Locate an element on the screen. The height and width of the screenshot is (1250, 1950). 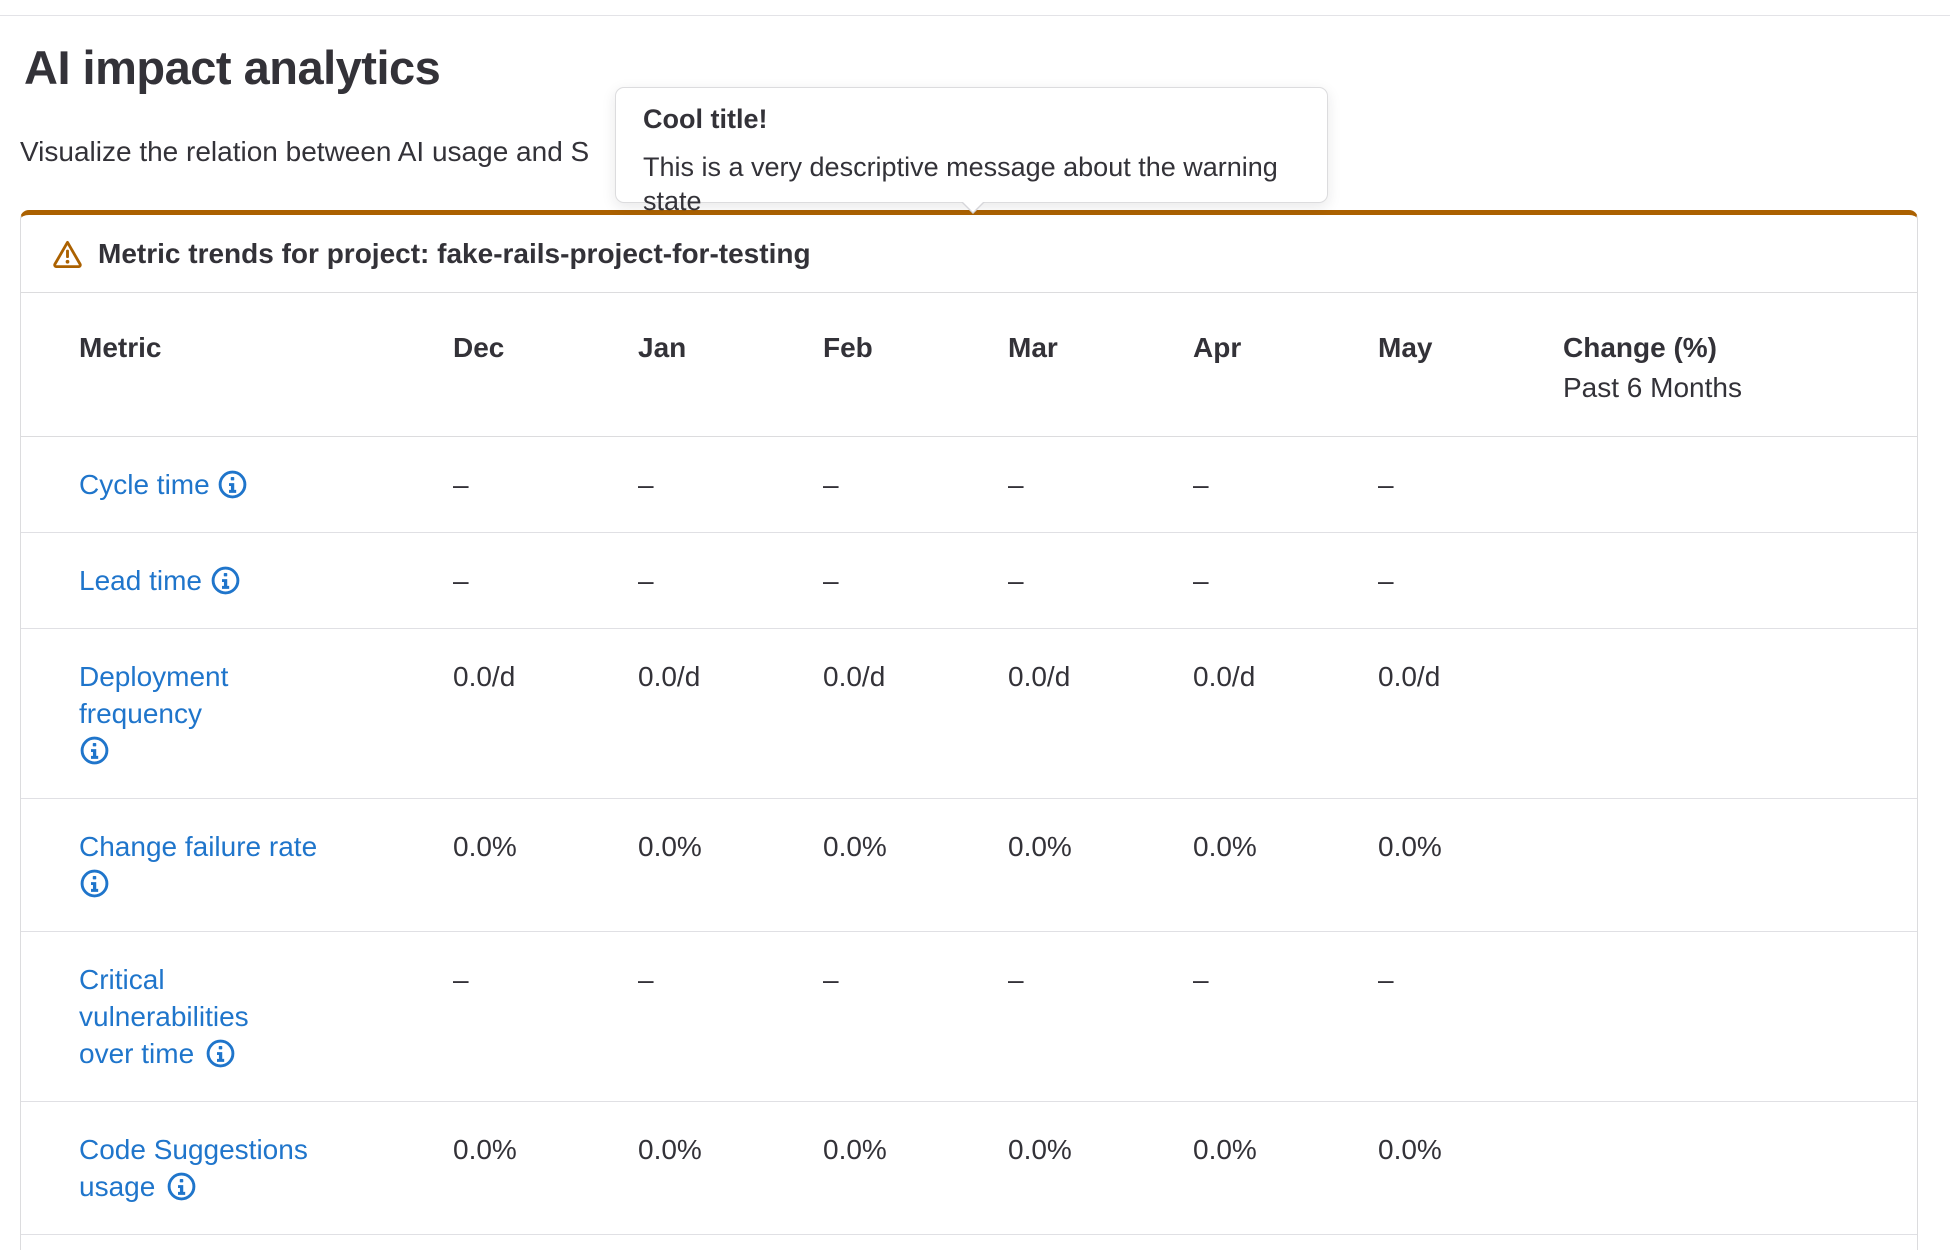
metric-link-code-suggestions-usage: Code Suggestions usage is located at coordinates (193, 1168).